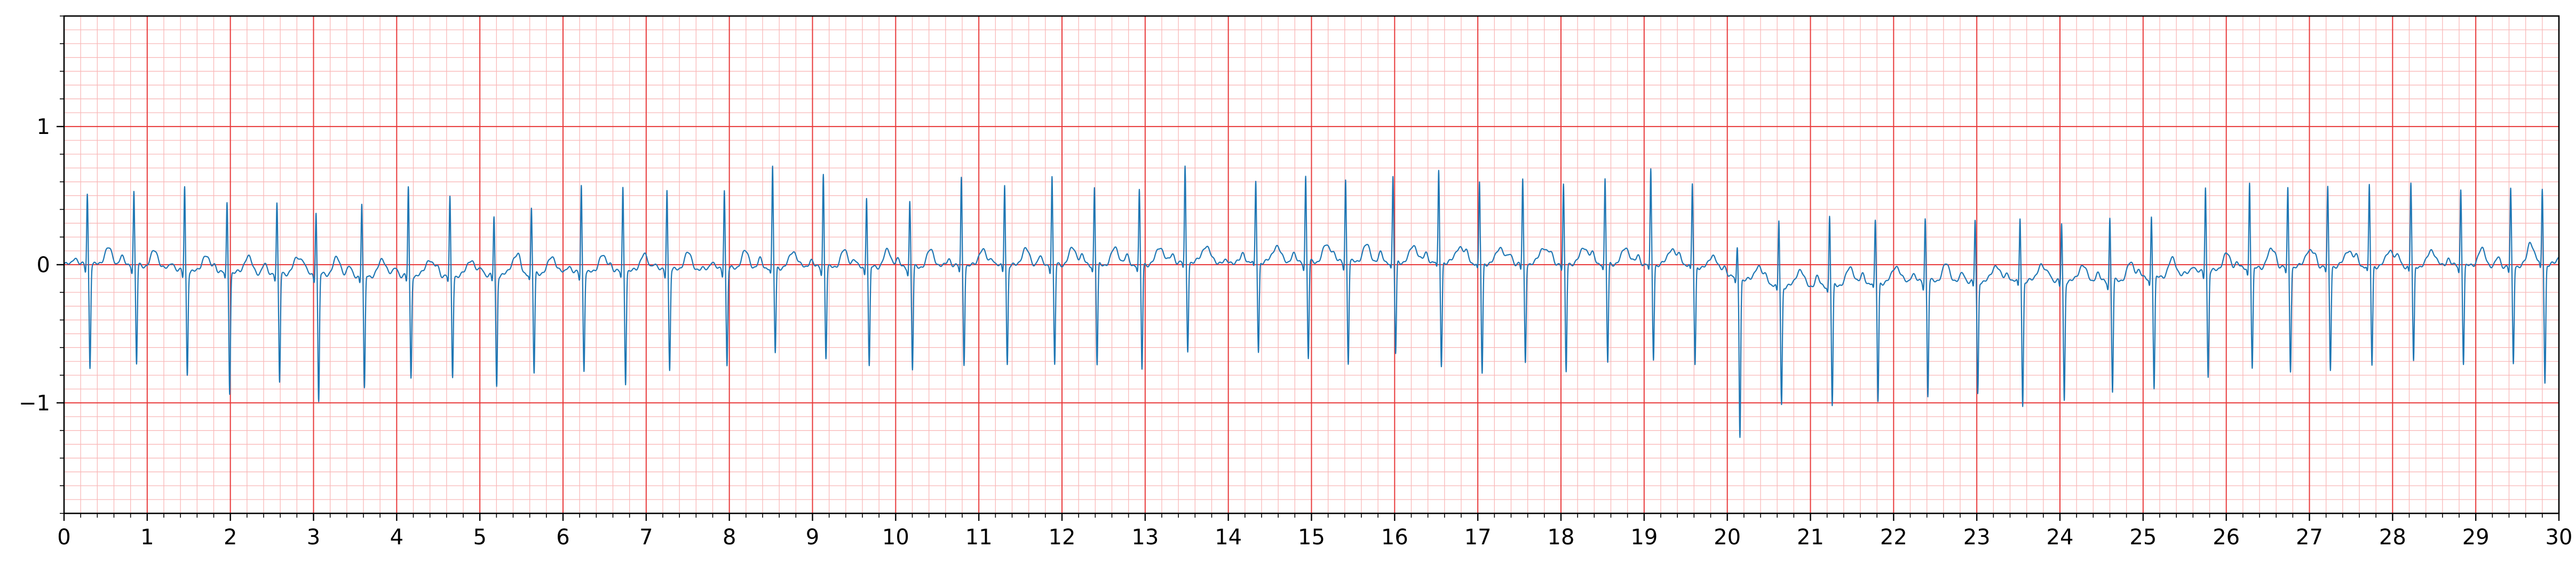 The width and height of the screenshot is (2576, 563). I want to click on x-tick-label: 7, so click(646, 537).